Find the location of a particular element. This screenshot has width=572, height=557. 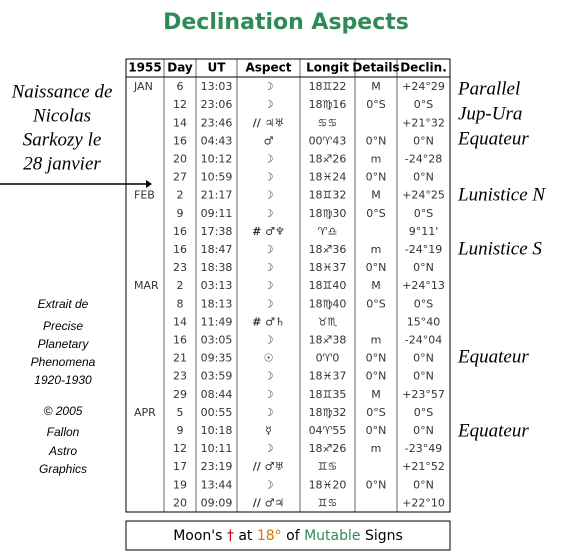

table-cell: 18:47 is located at coordinates (217, 249).